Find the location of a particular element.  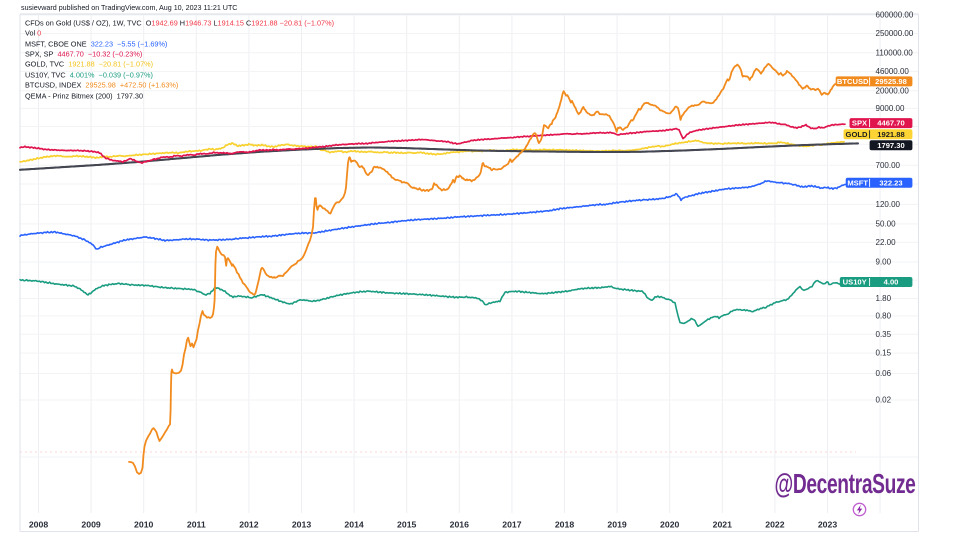

svg-text: 2011 is located at coordinates (196, 525).